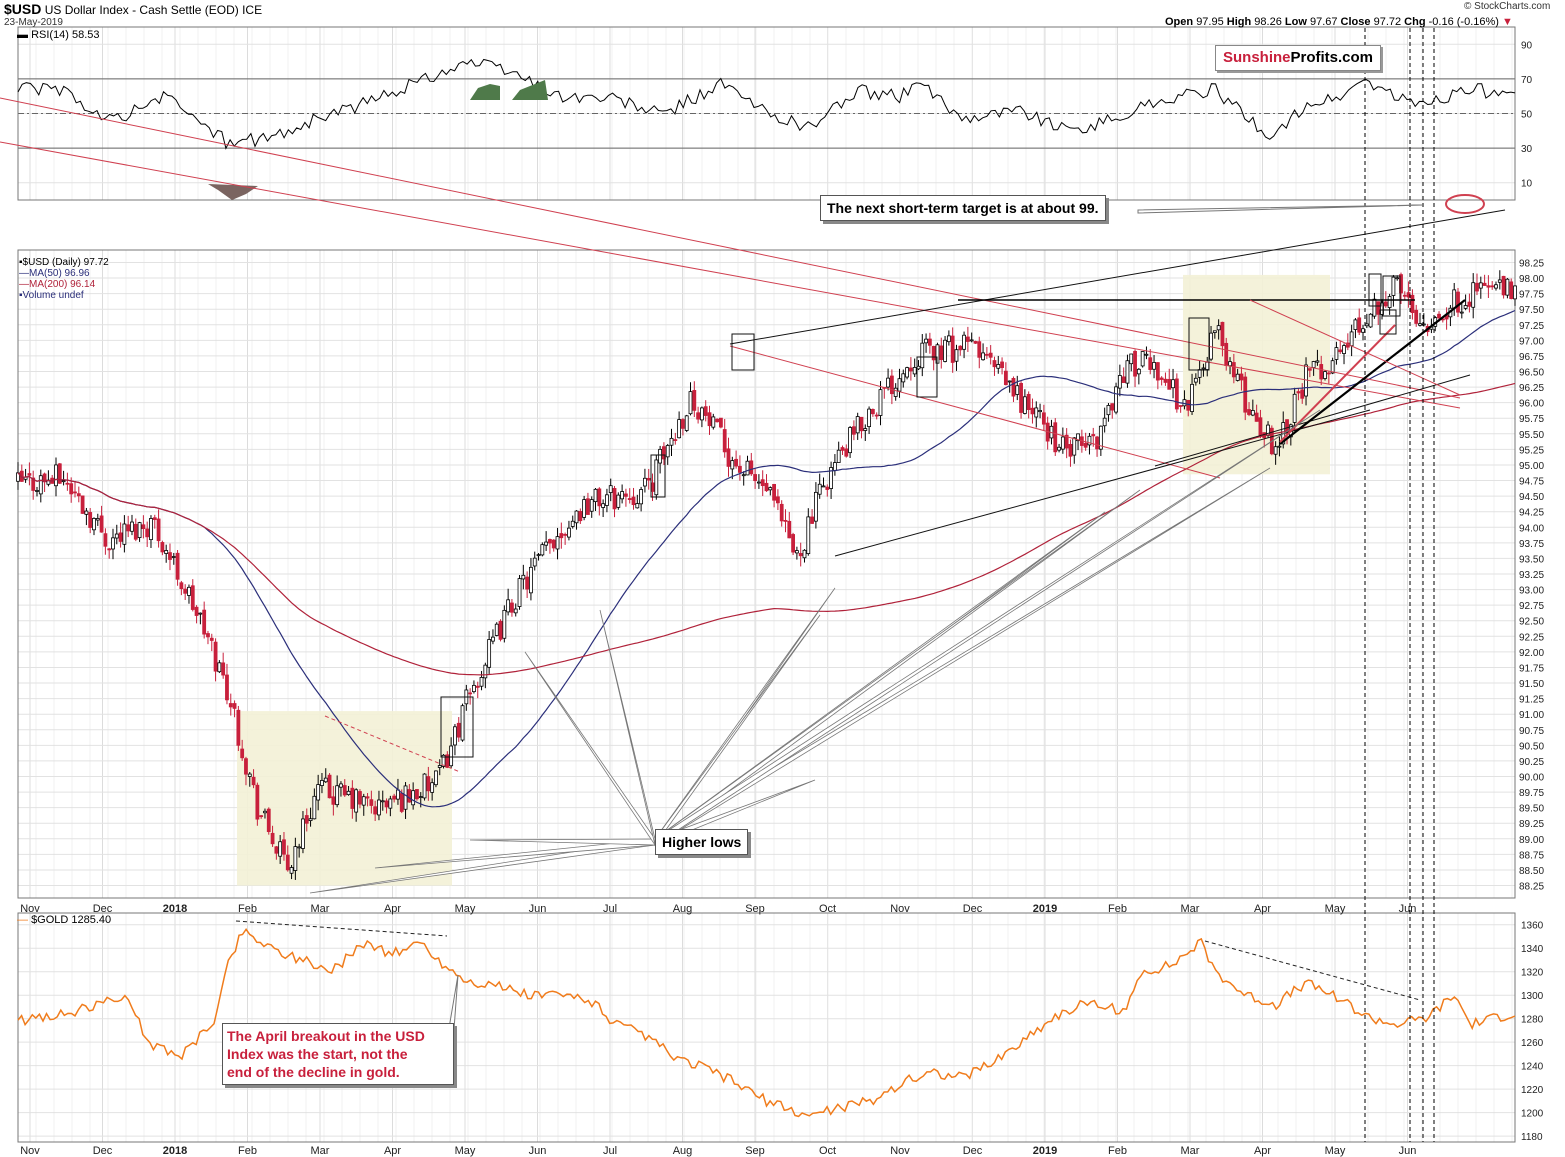 The height and width of the screenshot is (1157, 1565). Describe the element at coordinates (247, 1151) in the screenshot. I see `x-tick-label-gold: Feb` at that location.